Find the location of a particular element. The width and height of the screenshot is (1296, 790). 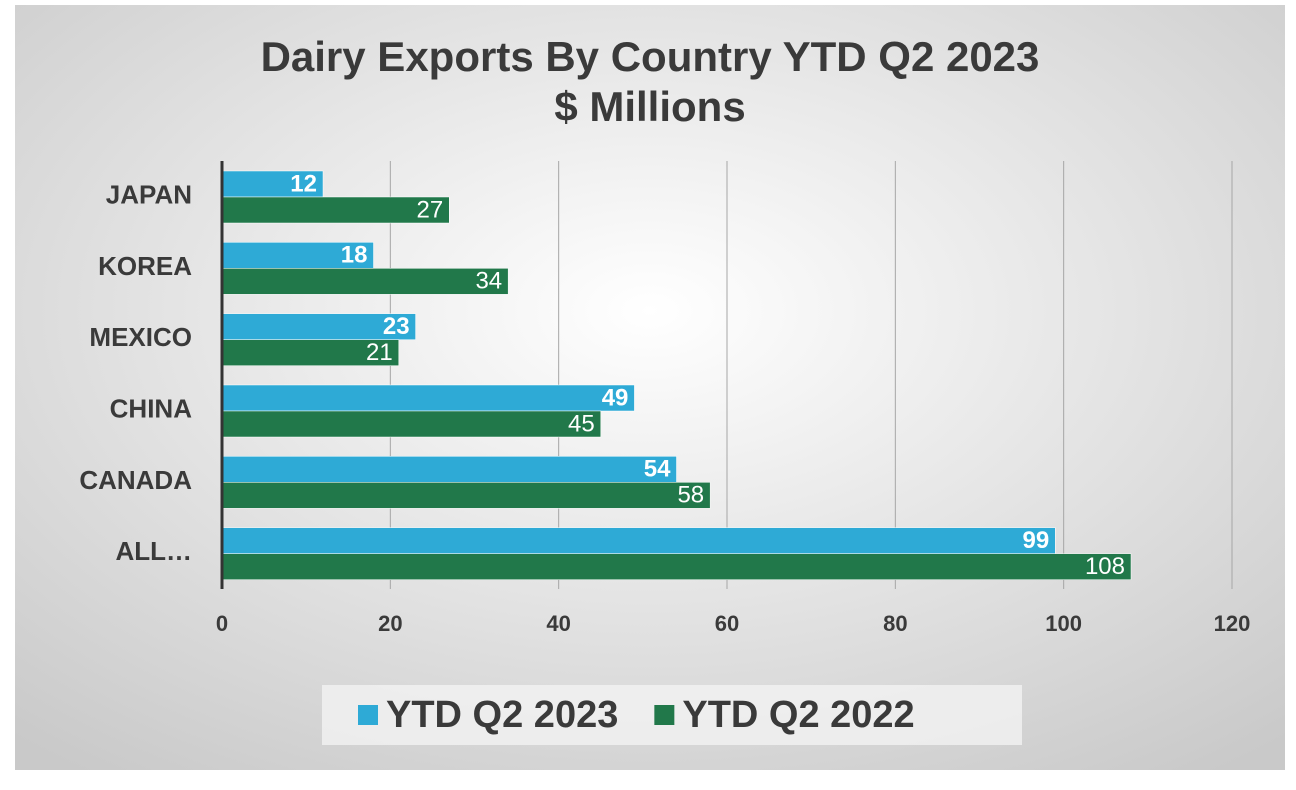

y-tick-label: KOREA is located at coordinates (145, 266).